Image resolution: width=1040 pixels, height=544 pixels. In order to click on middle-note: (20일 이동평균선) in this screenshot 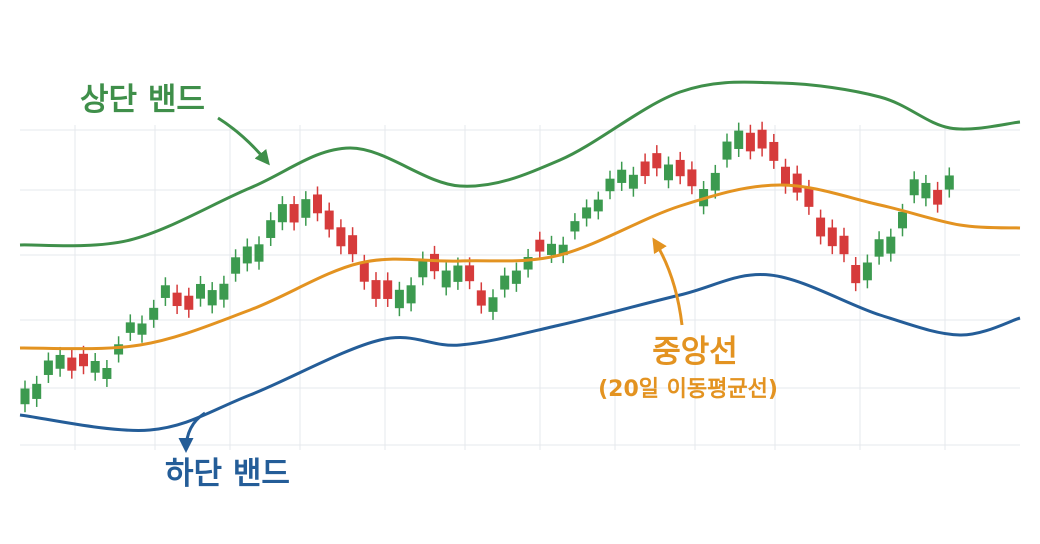, I will do `click(688, 389)`.